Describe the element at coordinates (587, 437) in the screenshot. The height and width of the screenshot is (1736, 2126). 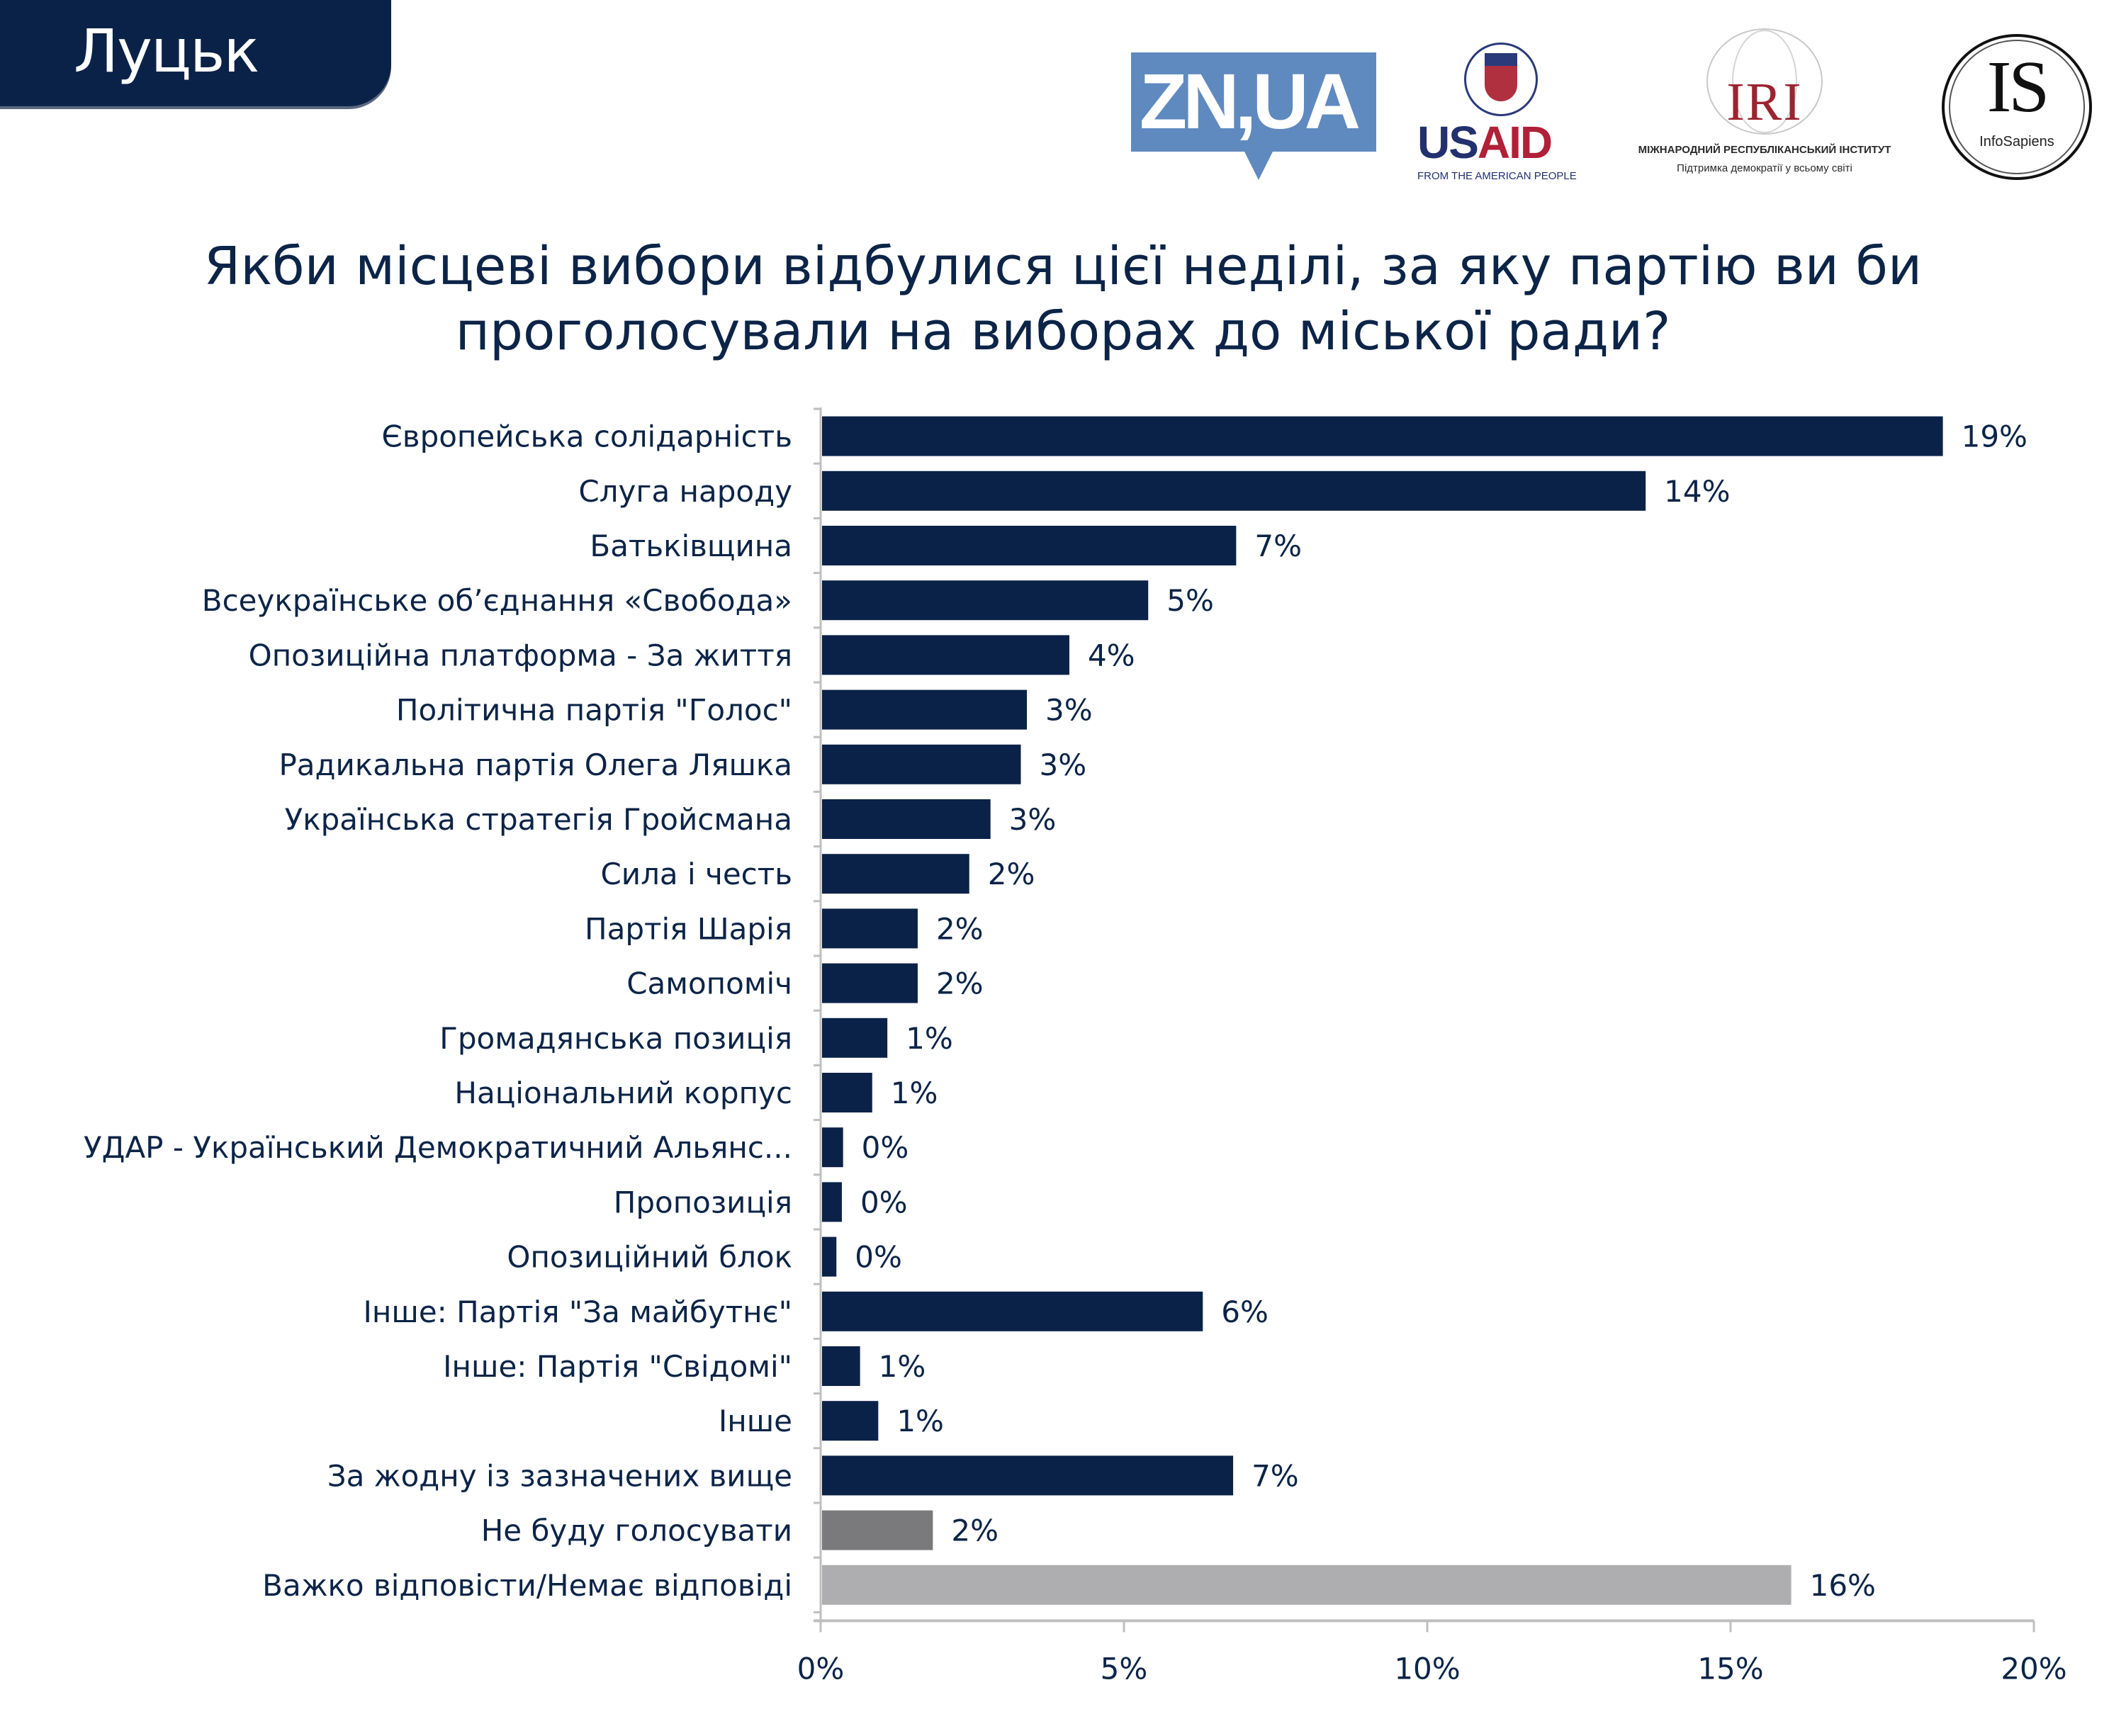
I see `category-label: Європейська солідарність` at that location.